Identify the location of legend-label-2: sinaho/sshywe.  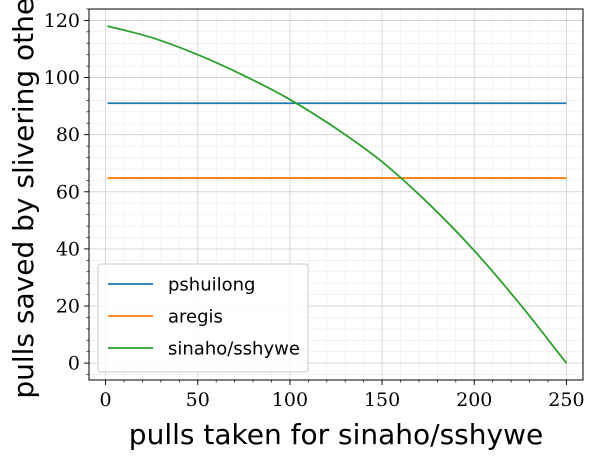
(234, 349).